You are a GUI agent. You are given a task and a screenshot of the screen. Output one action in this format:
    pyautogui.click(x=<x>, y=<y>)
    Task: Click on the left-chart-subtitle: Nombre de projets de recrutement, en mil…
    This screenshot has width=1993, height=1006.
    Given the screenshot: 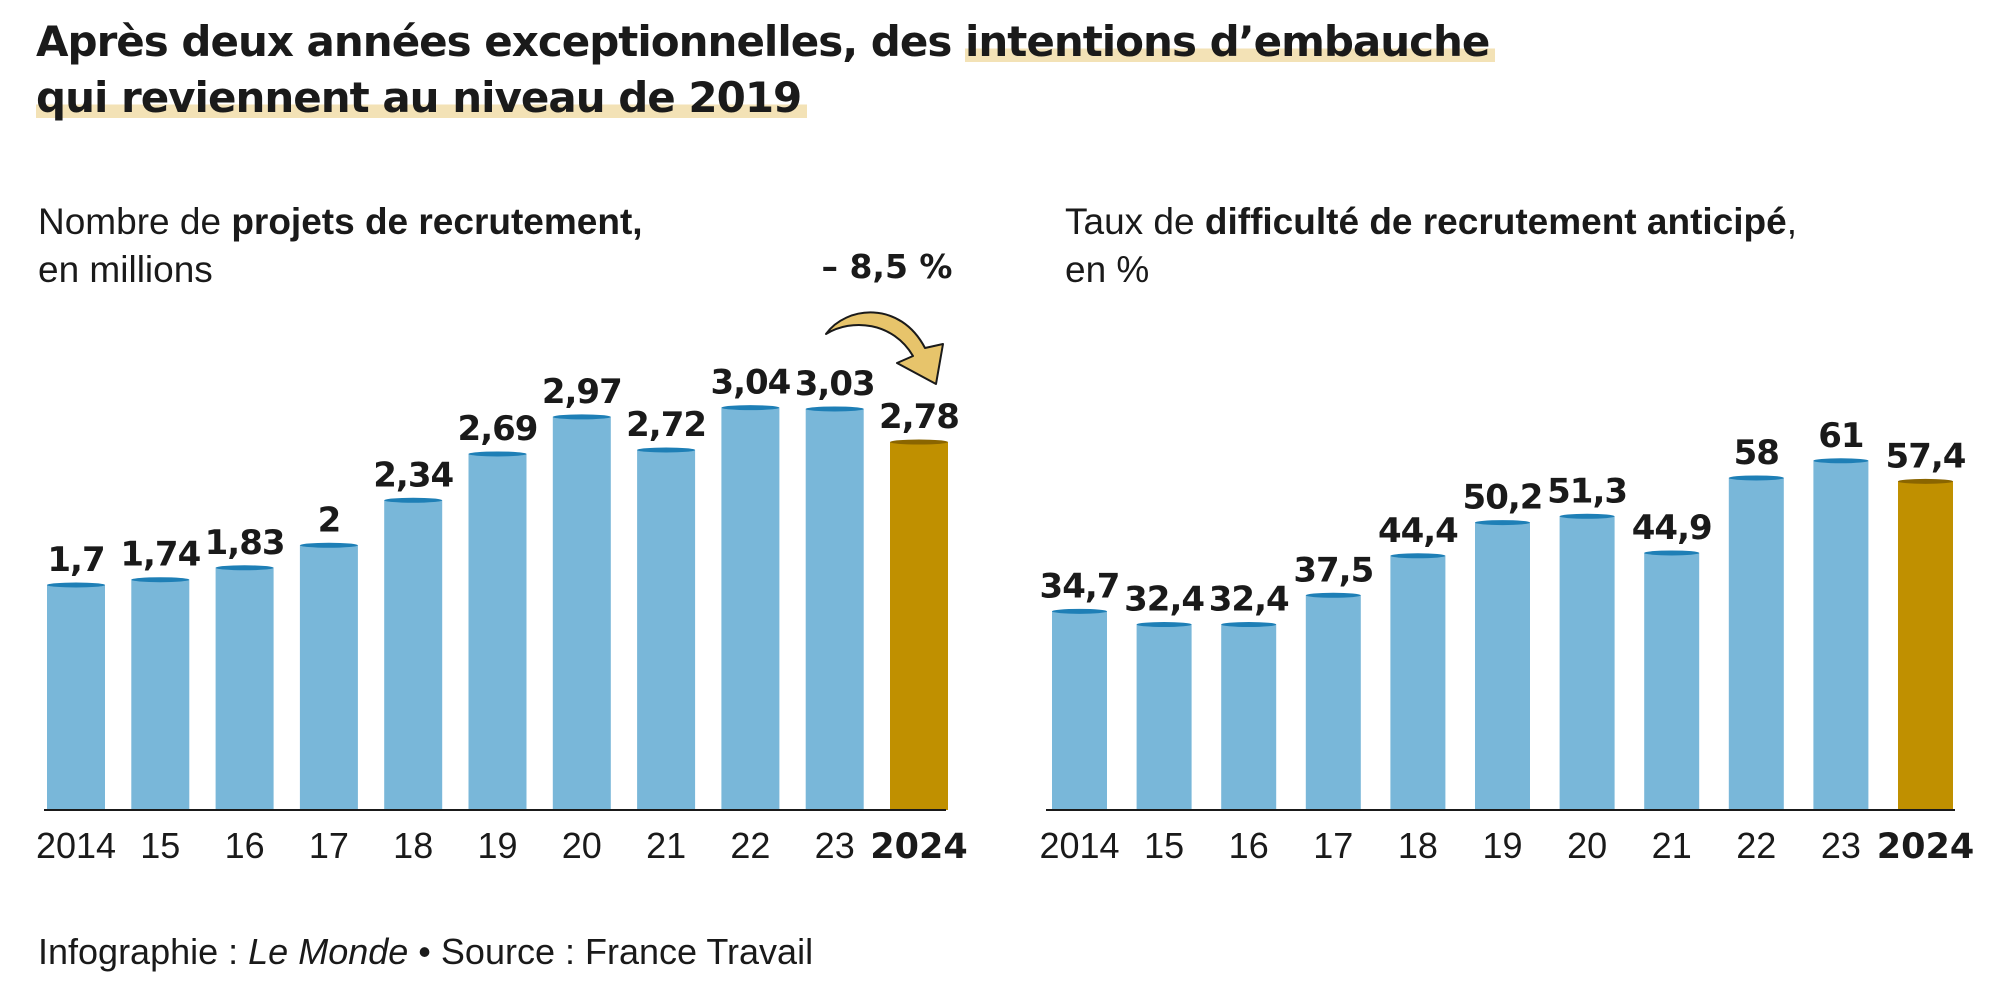 What is the action you would take?
    pyautogui.click(x=340, y=246)
    